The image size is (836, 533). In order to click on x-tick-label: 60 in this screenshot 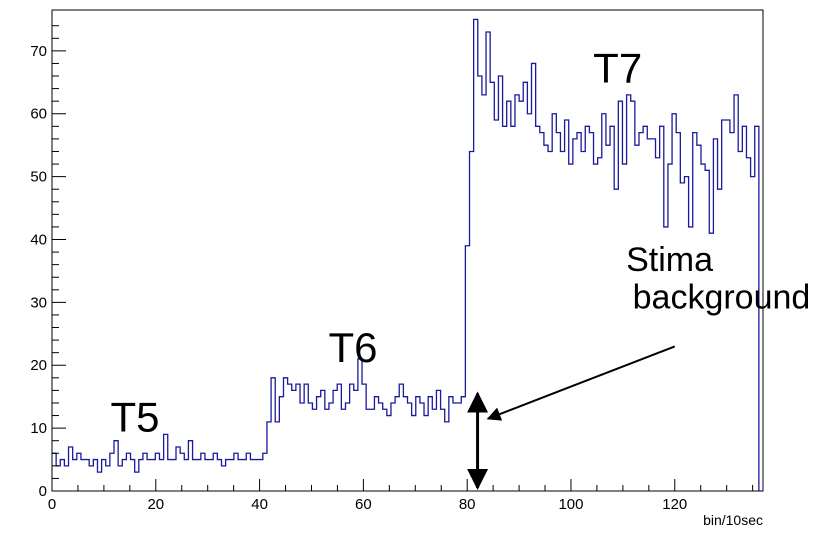, I will do `click(363, 504)`.